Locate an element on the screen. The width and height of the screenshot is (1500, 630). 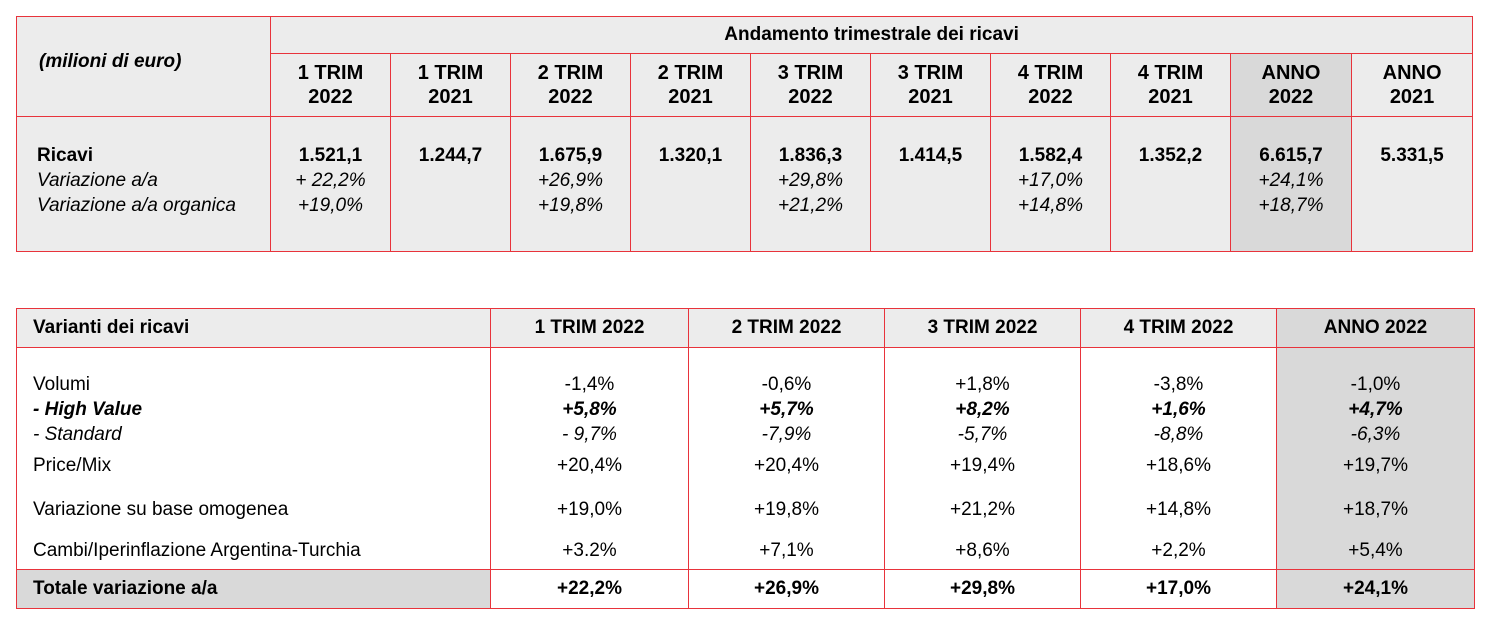
value-cell: 1.414,5 is located at coordinates (930, 184).